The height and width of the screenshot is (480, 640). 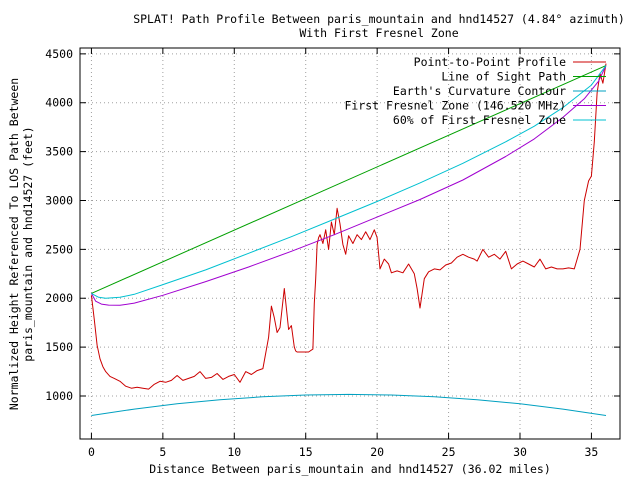 I want to click on x-tick-label: 30, so click(x=520, y=452).